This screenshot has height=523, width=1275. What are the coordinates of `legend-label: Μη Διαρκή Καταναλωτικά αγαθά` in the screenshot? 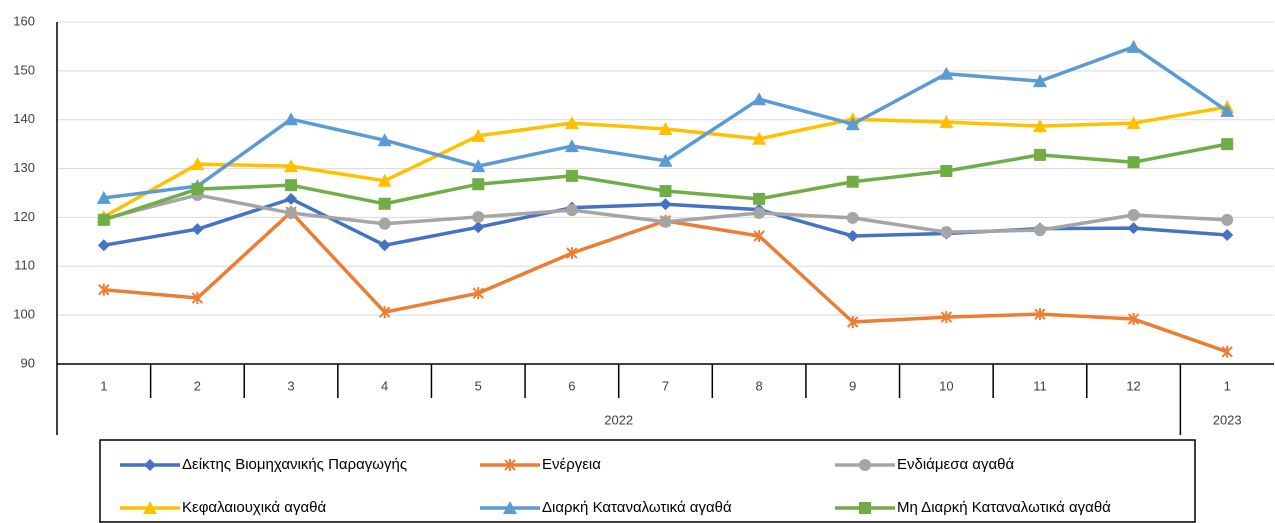 It's located at (1004, 507).